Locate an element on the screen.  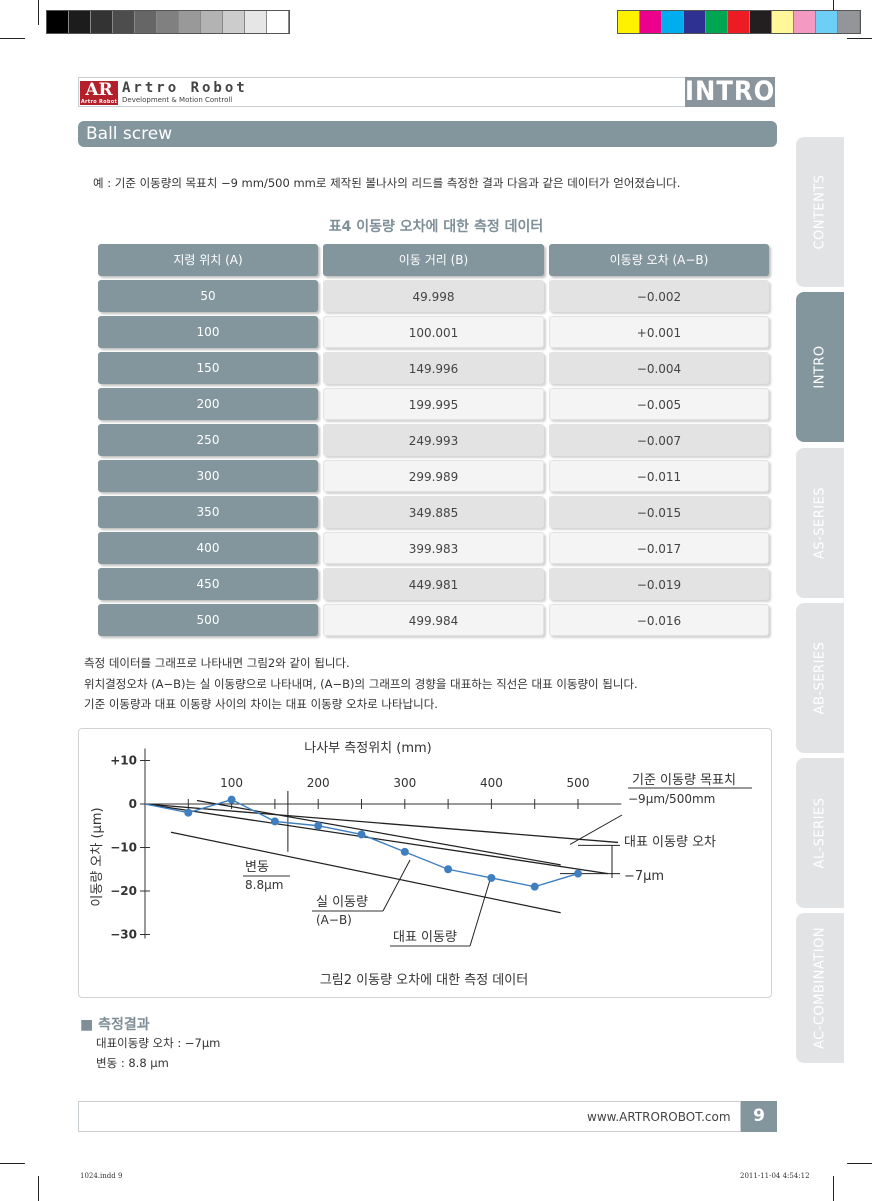
tab-label: AS-SERIES is located at coordinates (820, 523).